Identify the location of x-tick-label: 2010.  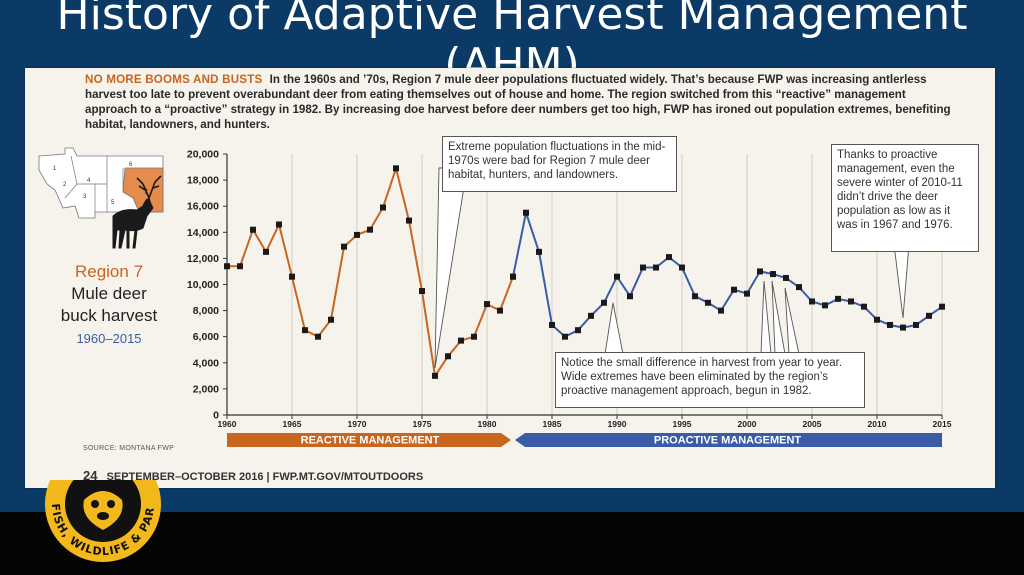
(877, 424).